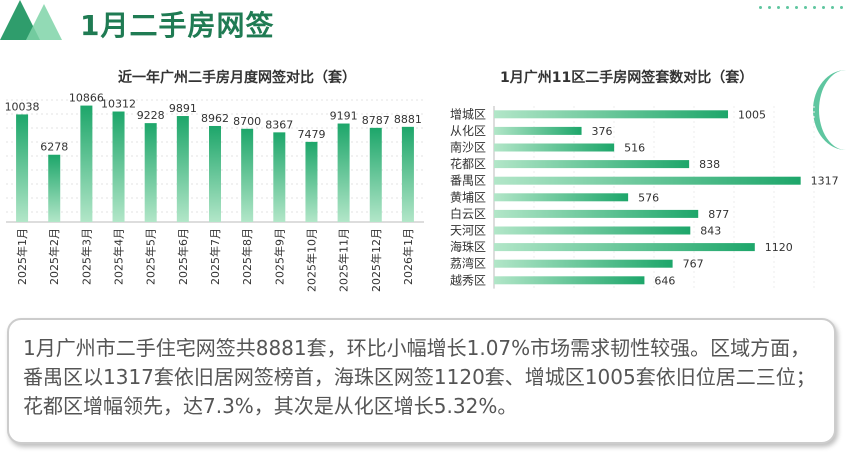 The image size is (849, 459). What do you see at coordinates (151, 256) in the screenshot?
I see `tick-label: 2025年5月` at bounding box center [151, 256].